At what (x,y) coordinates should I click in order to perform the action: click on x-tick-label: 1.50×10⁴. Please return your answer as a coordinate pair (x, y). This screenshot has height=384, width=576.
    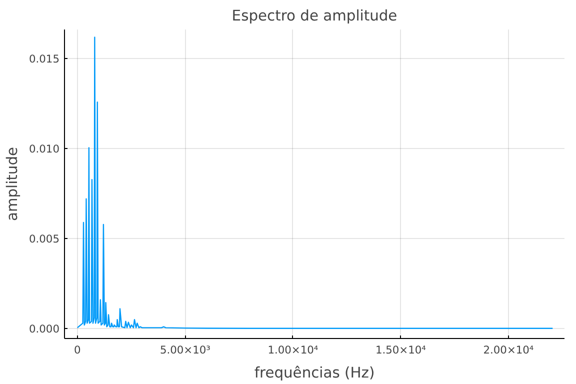
    Looking at the image, I should click on (400, 350).